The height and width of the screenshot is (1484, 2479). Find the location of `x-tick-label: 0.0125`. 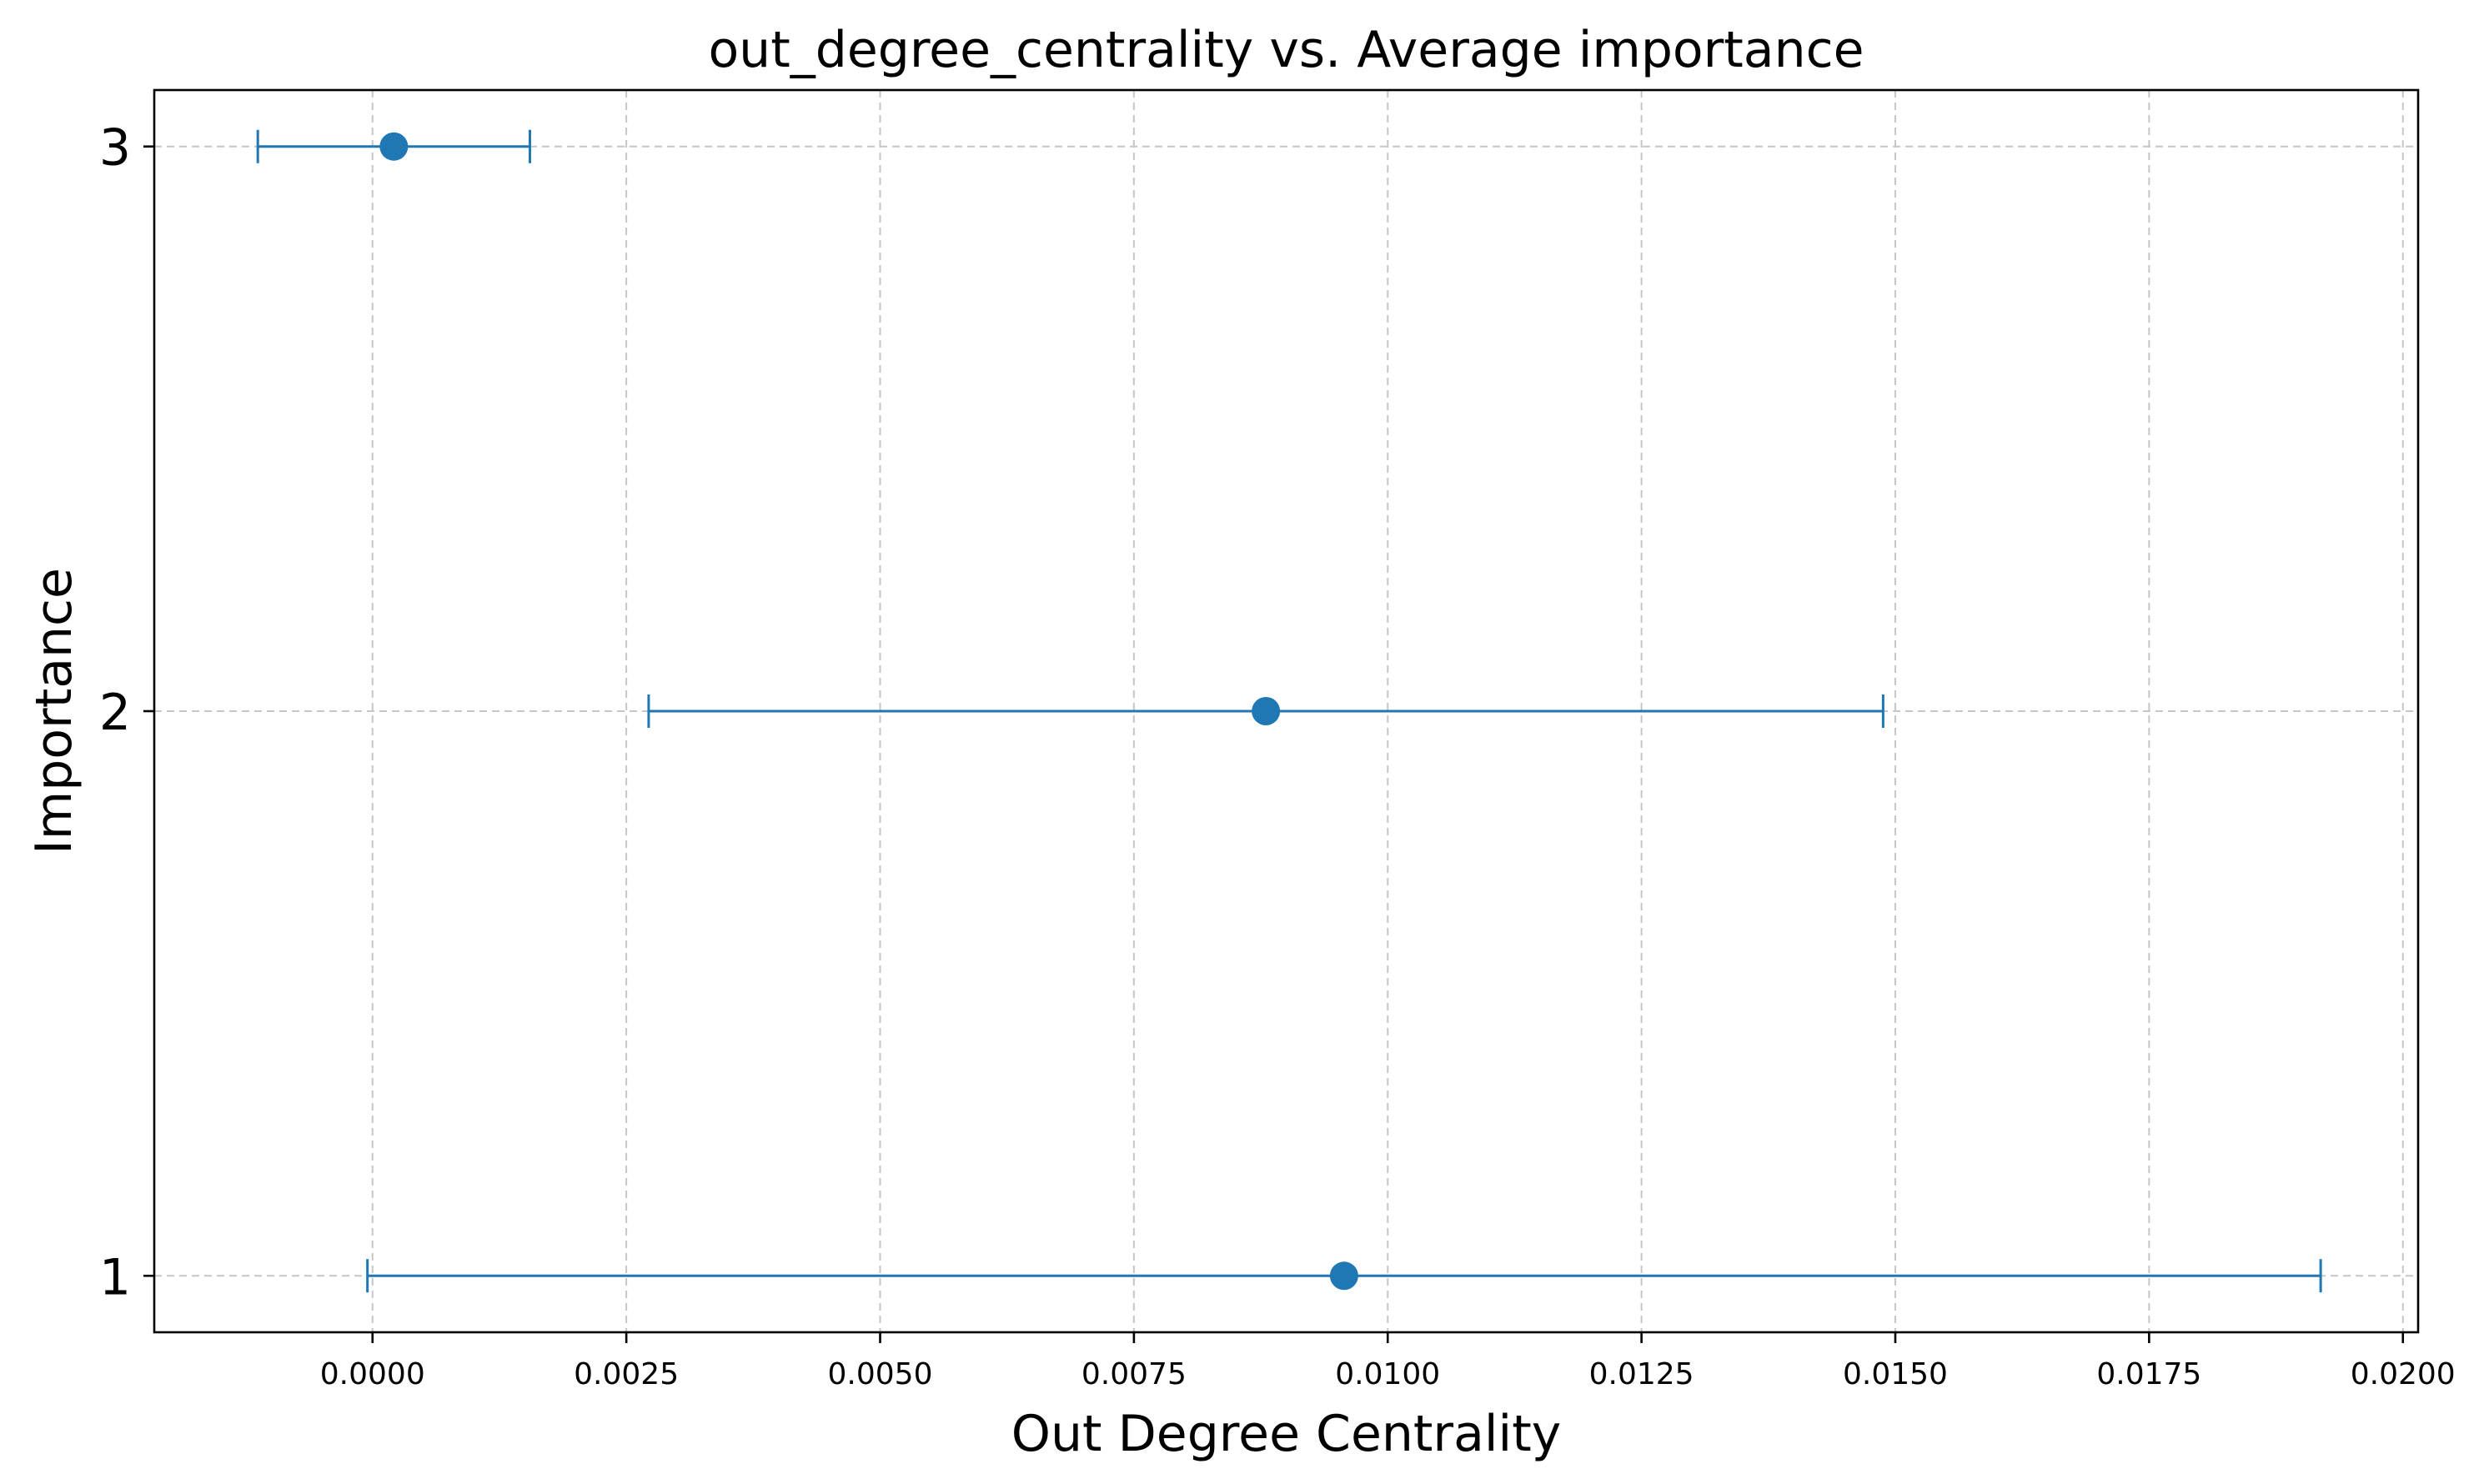

x-tick-label: 0.0125 is located at coordinates (1641, 1374).